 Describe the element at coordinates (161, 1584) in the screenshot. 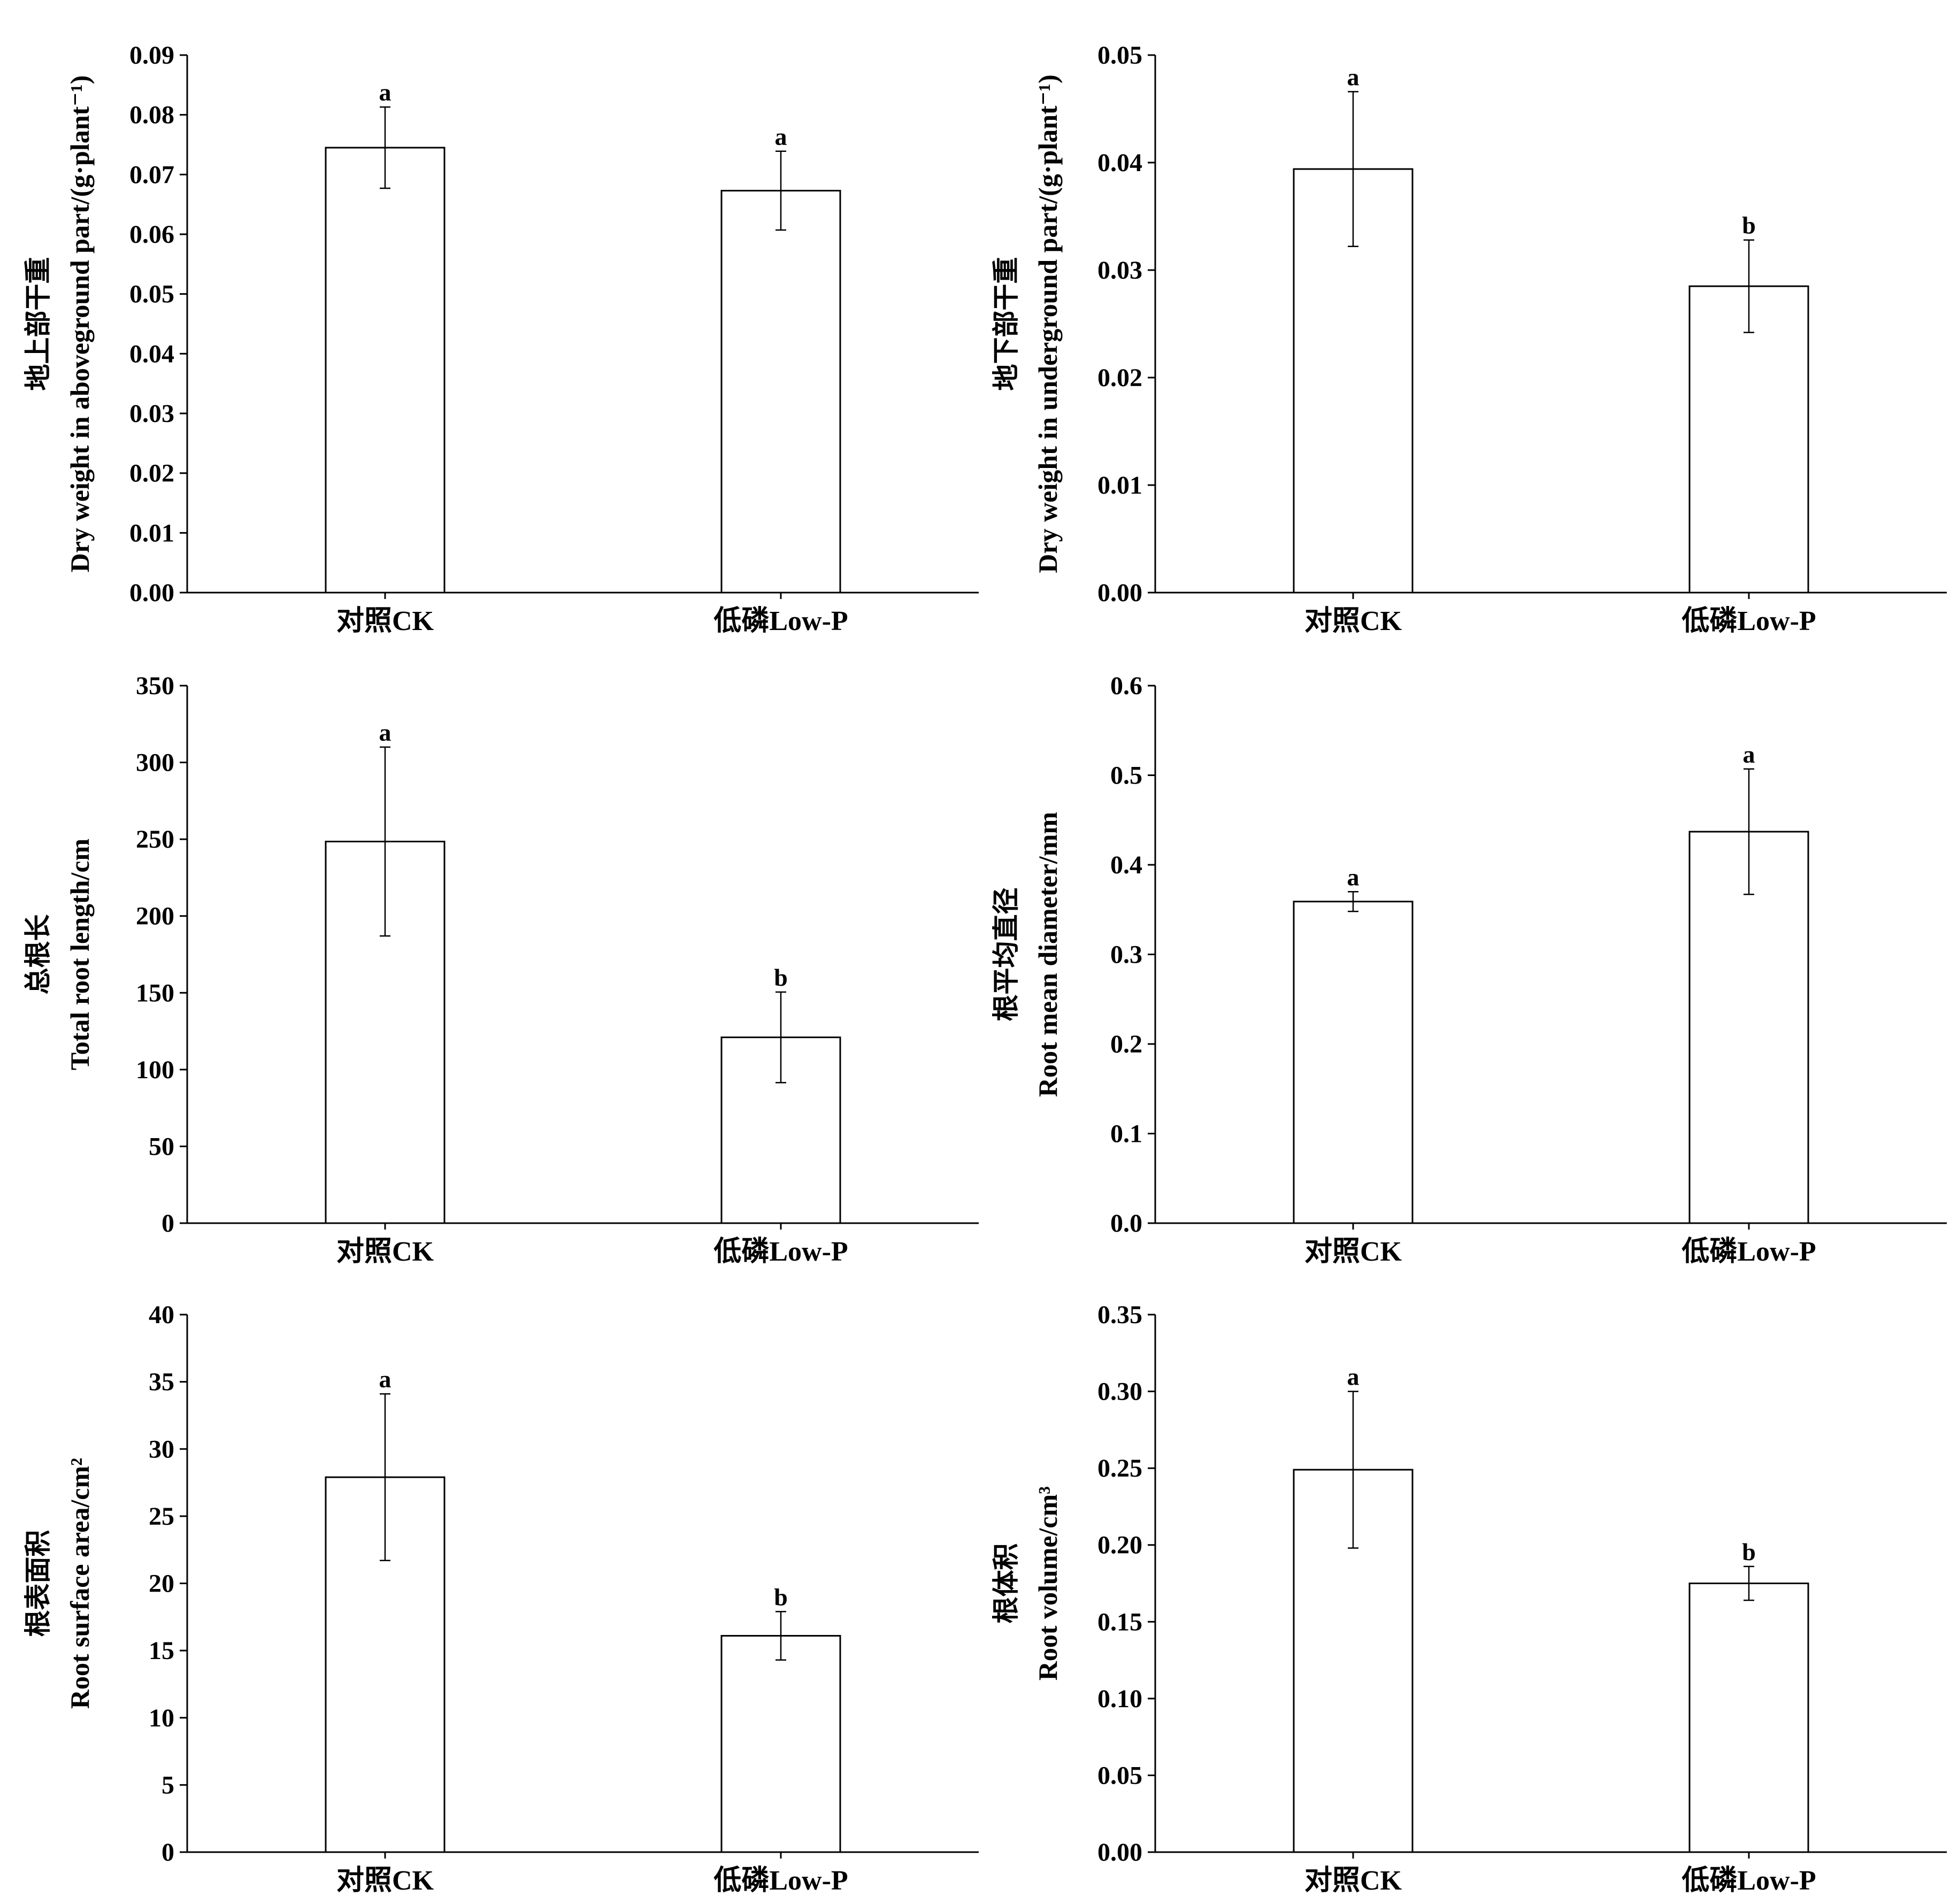

I see `y-tick-label: 20` at that location.